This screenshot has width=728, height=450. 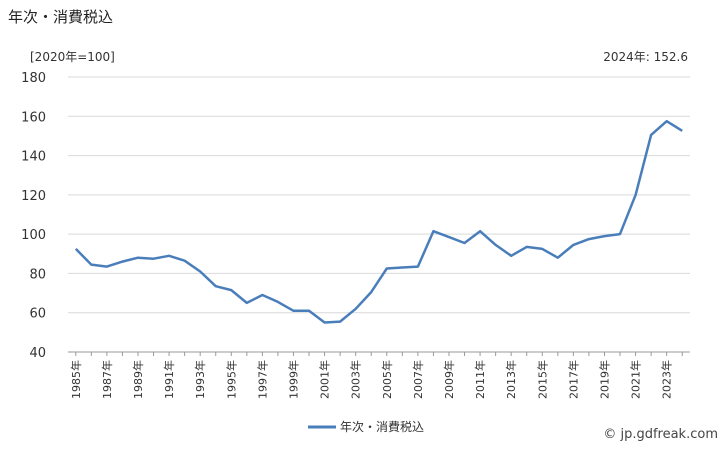 What do you see at coordinates (33, 117) in the screenshot?
I see `y-tick-label: 160` at bounding box center [33, 117].